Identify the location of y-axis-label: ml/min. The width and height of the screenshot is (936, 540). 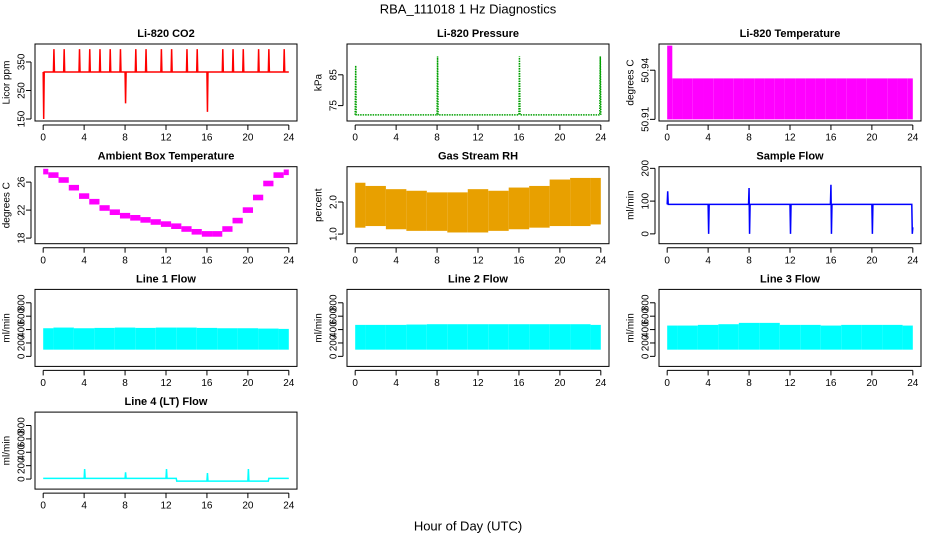
(7, 450).